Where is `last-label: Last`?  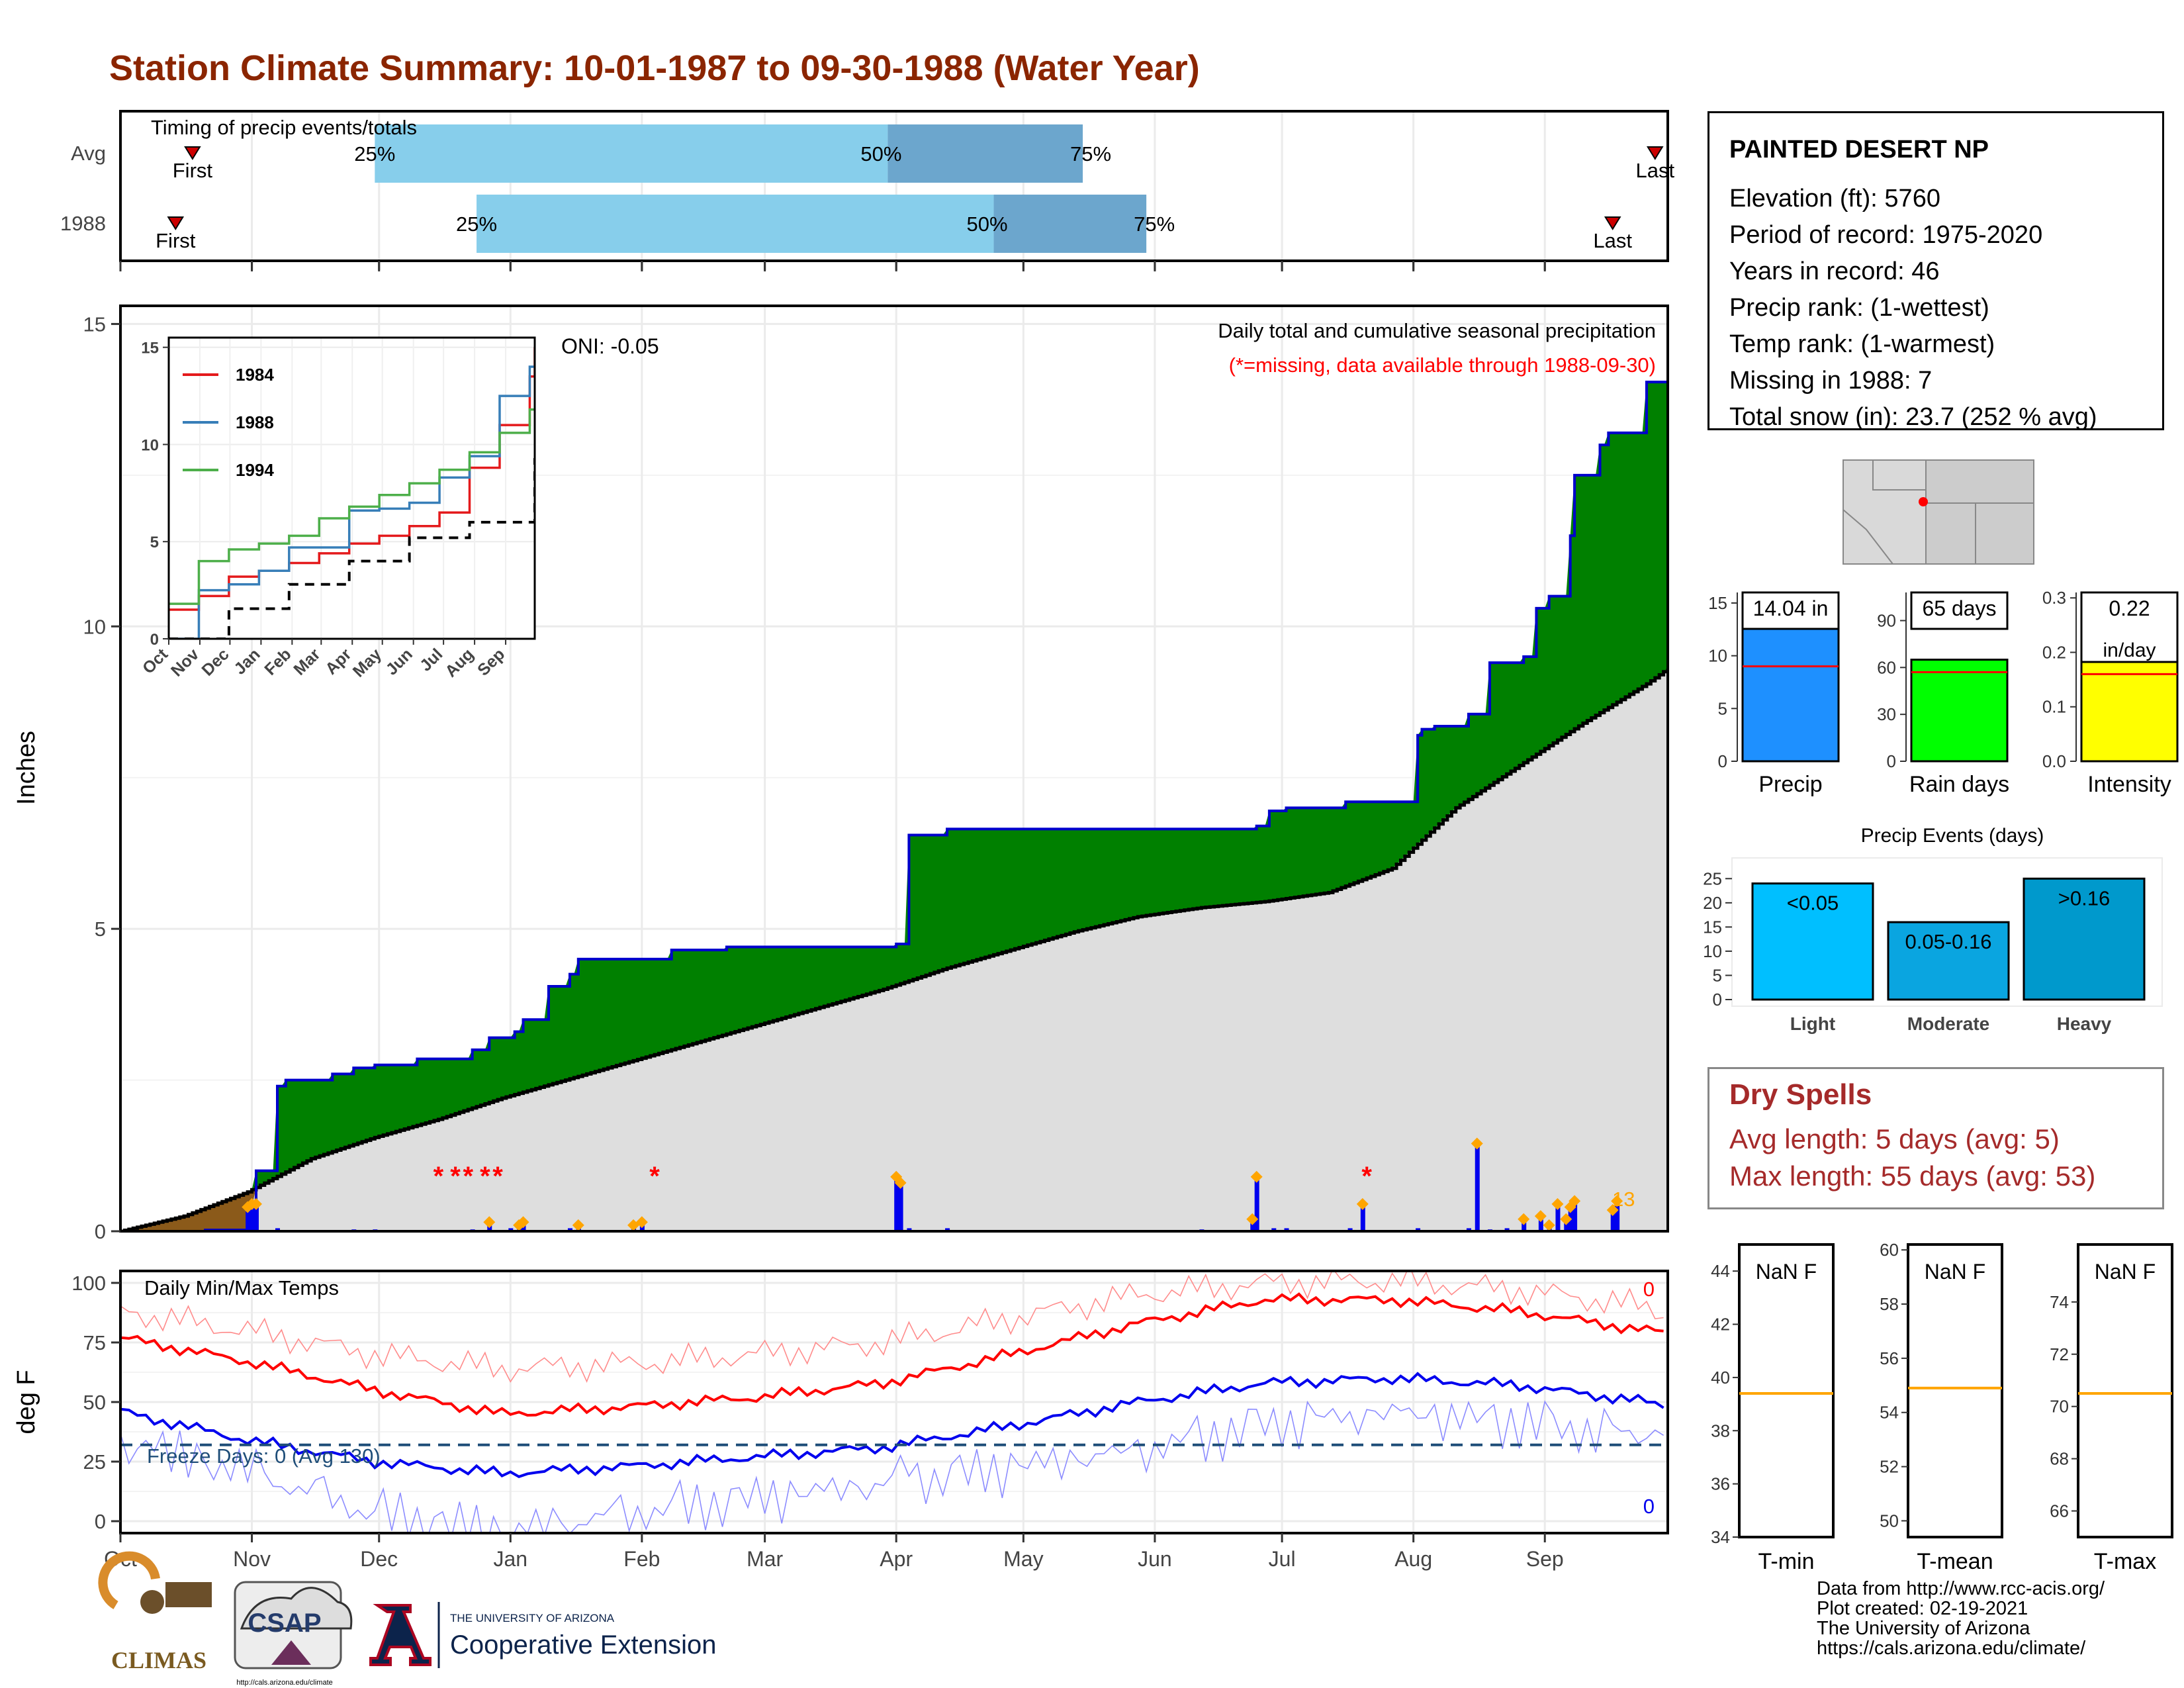
last-label: Last is located at coordinates (1655, 170).